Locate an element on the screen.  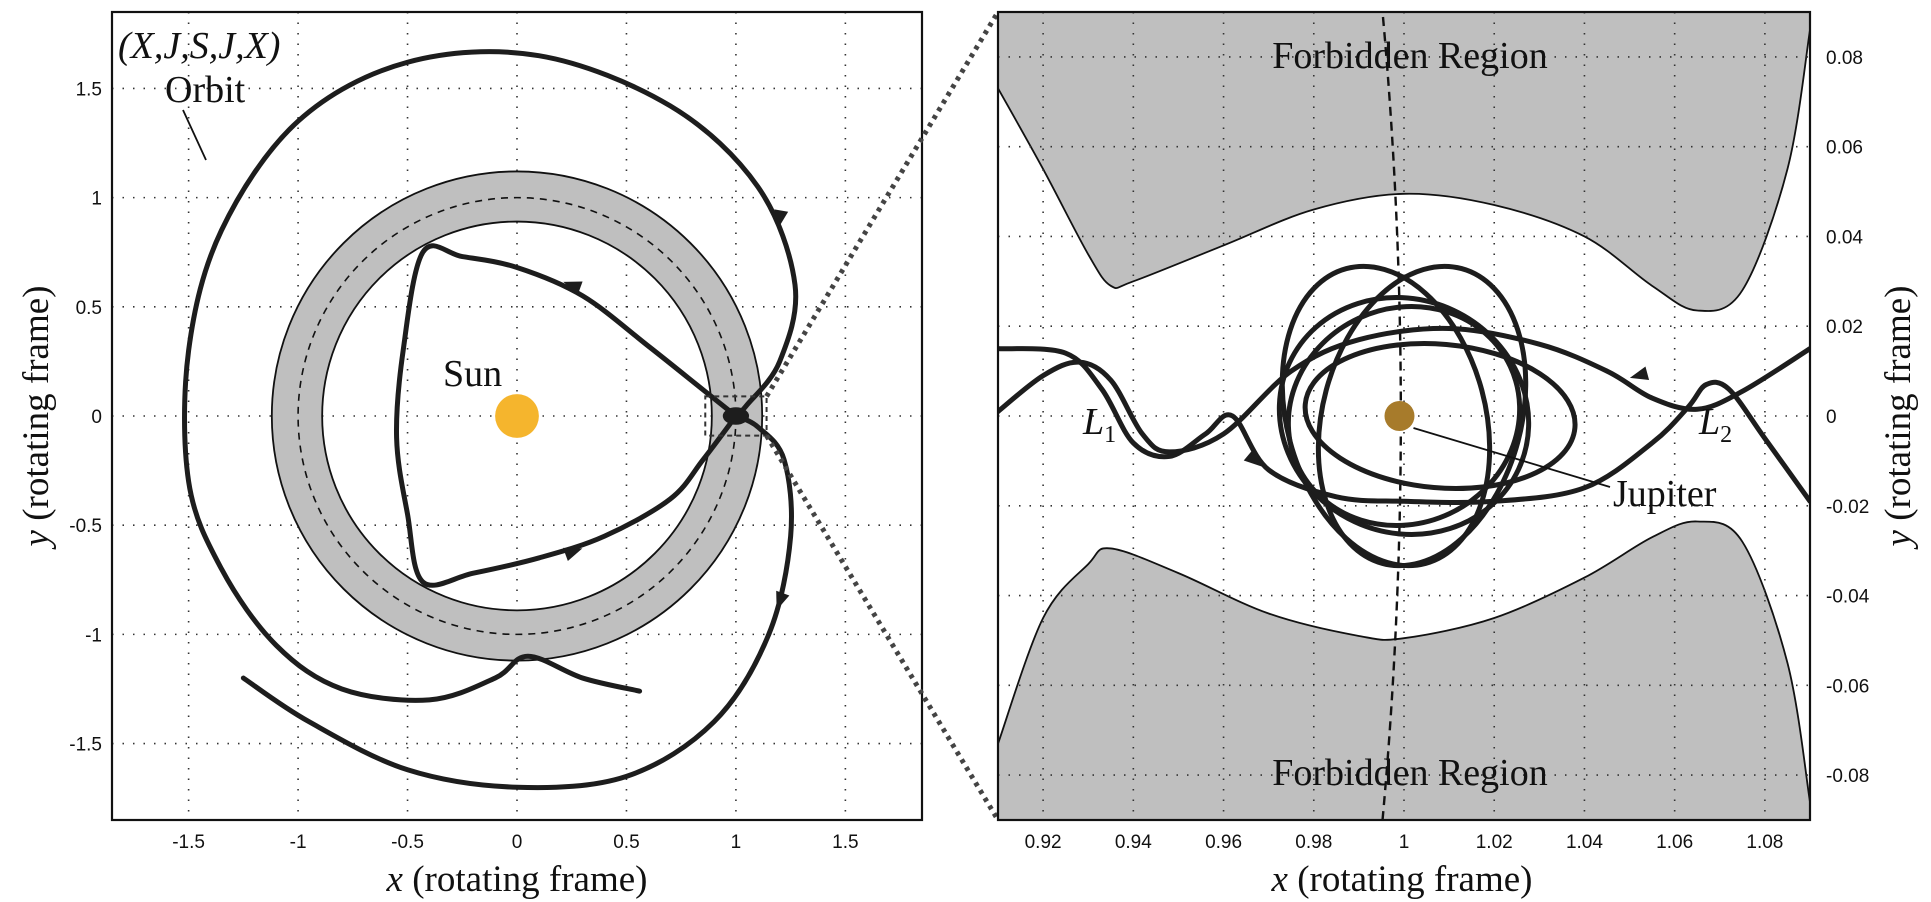
y-tick-label: 1.5 is located at coordinates (89, 89).